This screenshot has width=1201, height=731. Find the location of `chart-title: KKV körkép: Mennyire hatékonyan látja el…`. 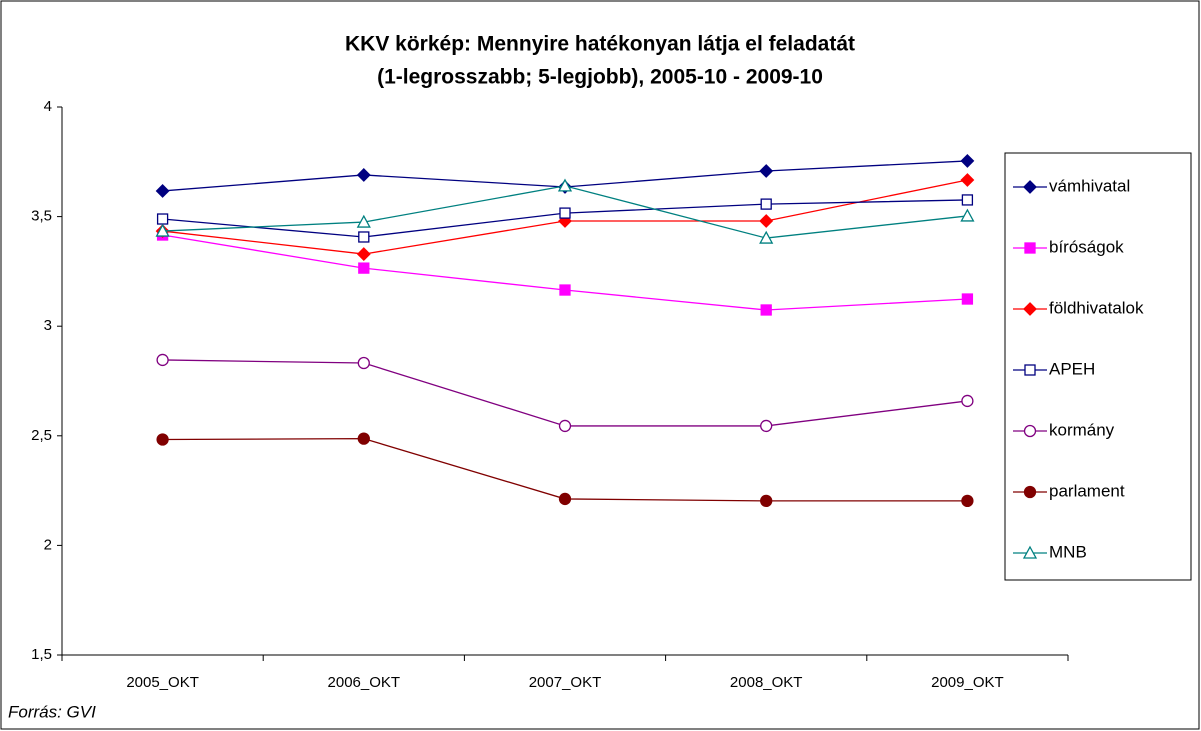

chart-title: KKV körkép: Mennyire hatékonyan látja el… is located at coordinates (600, 44).